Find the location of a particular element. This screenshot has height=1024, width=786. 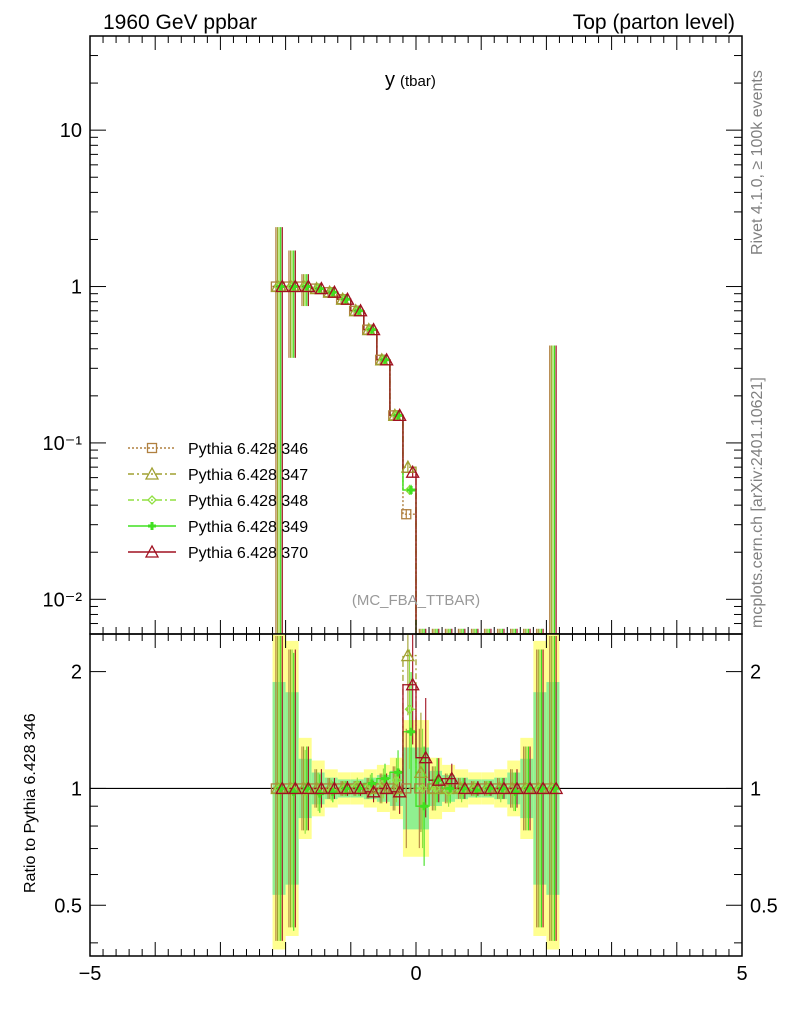

main-series-line is located at coordinates (416, 460).